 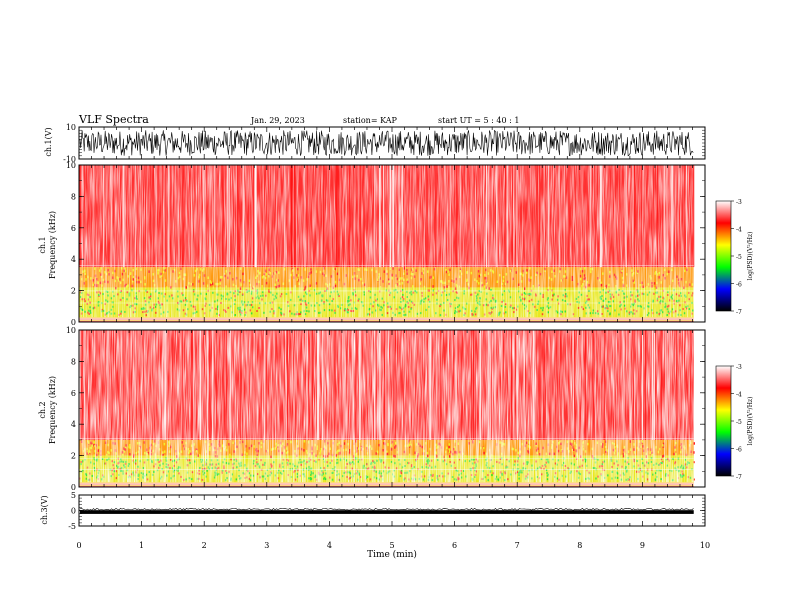 I want to click on start-time-label: start UT = 5 : 40 : 1, so click(x=478, y=120).